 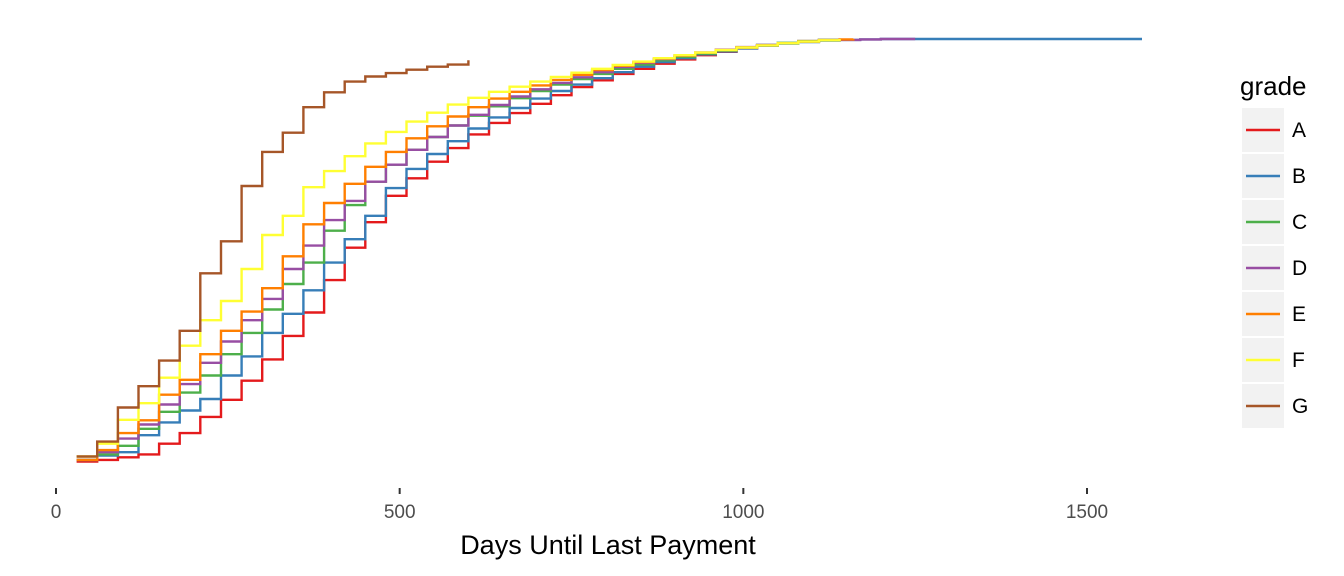 What do you see at coordinates (56, 512) in the screenshot?
I see `x-tick-label: 0` at bounding box center [56, 512].